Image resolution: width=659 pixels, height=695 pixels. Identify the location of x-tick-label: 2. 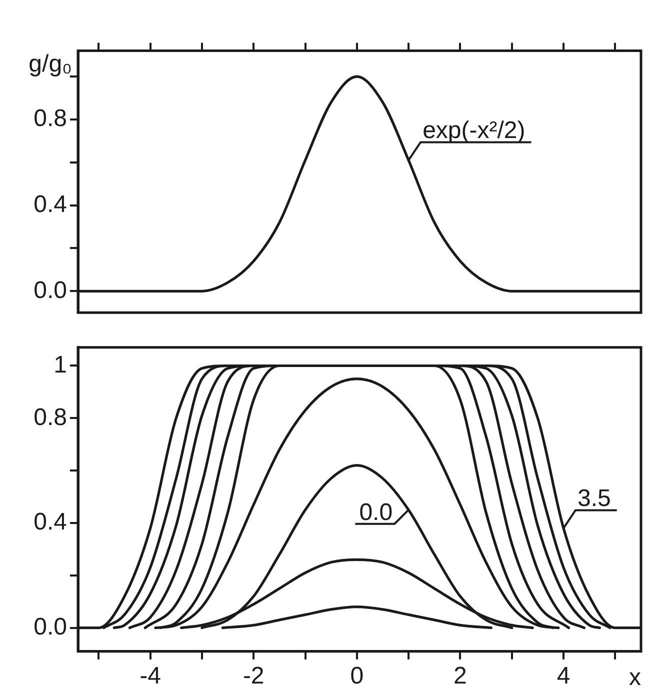
(460, 676).